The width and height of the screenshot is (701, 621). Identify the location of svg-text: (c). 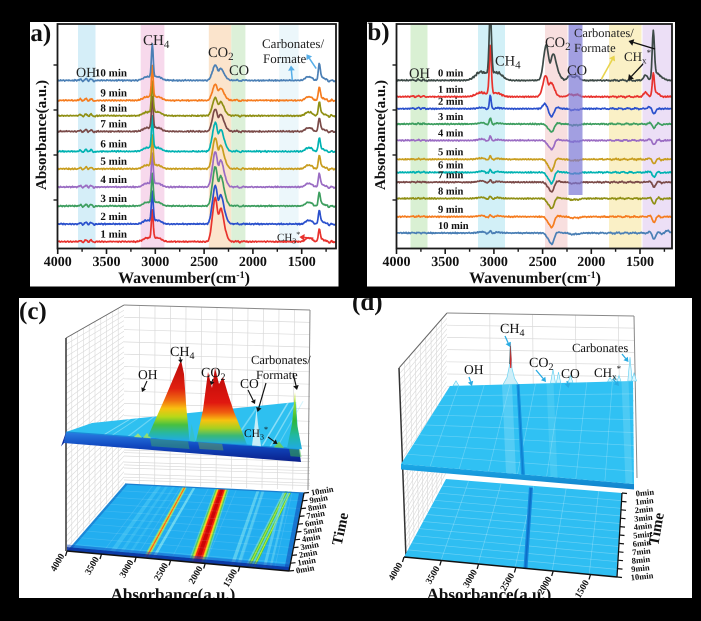
(33, 311).